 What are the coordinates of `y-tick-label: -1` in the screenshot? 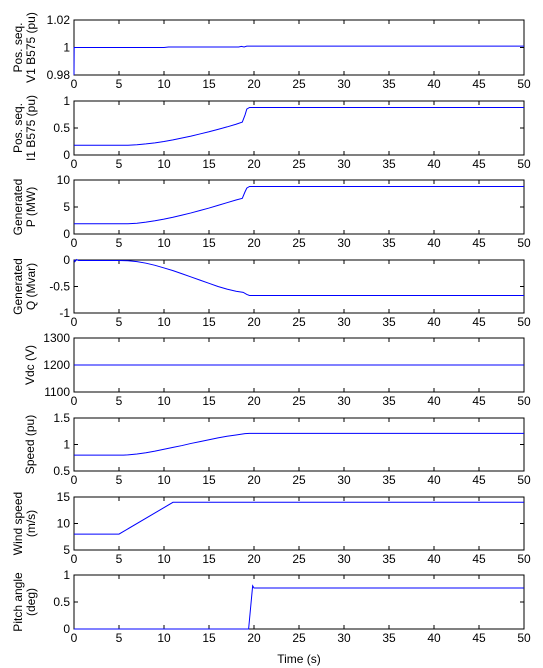 It's located at (64, 313).